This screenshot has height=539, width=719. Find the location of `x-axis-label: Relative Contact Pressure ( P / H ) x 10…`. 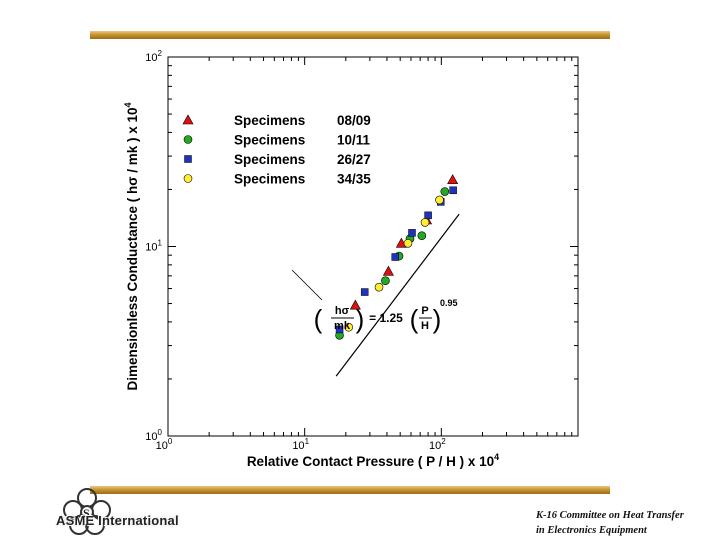

x-axis-label: Relative Contact Pressure ( P / H ) x 10… is located at coordinates (373, 460).